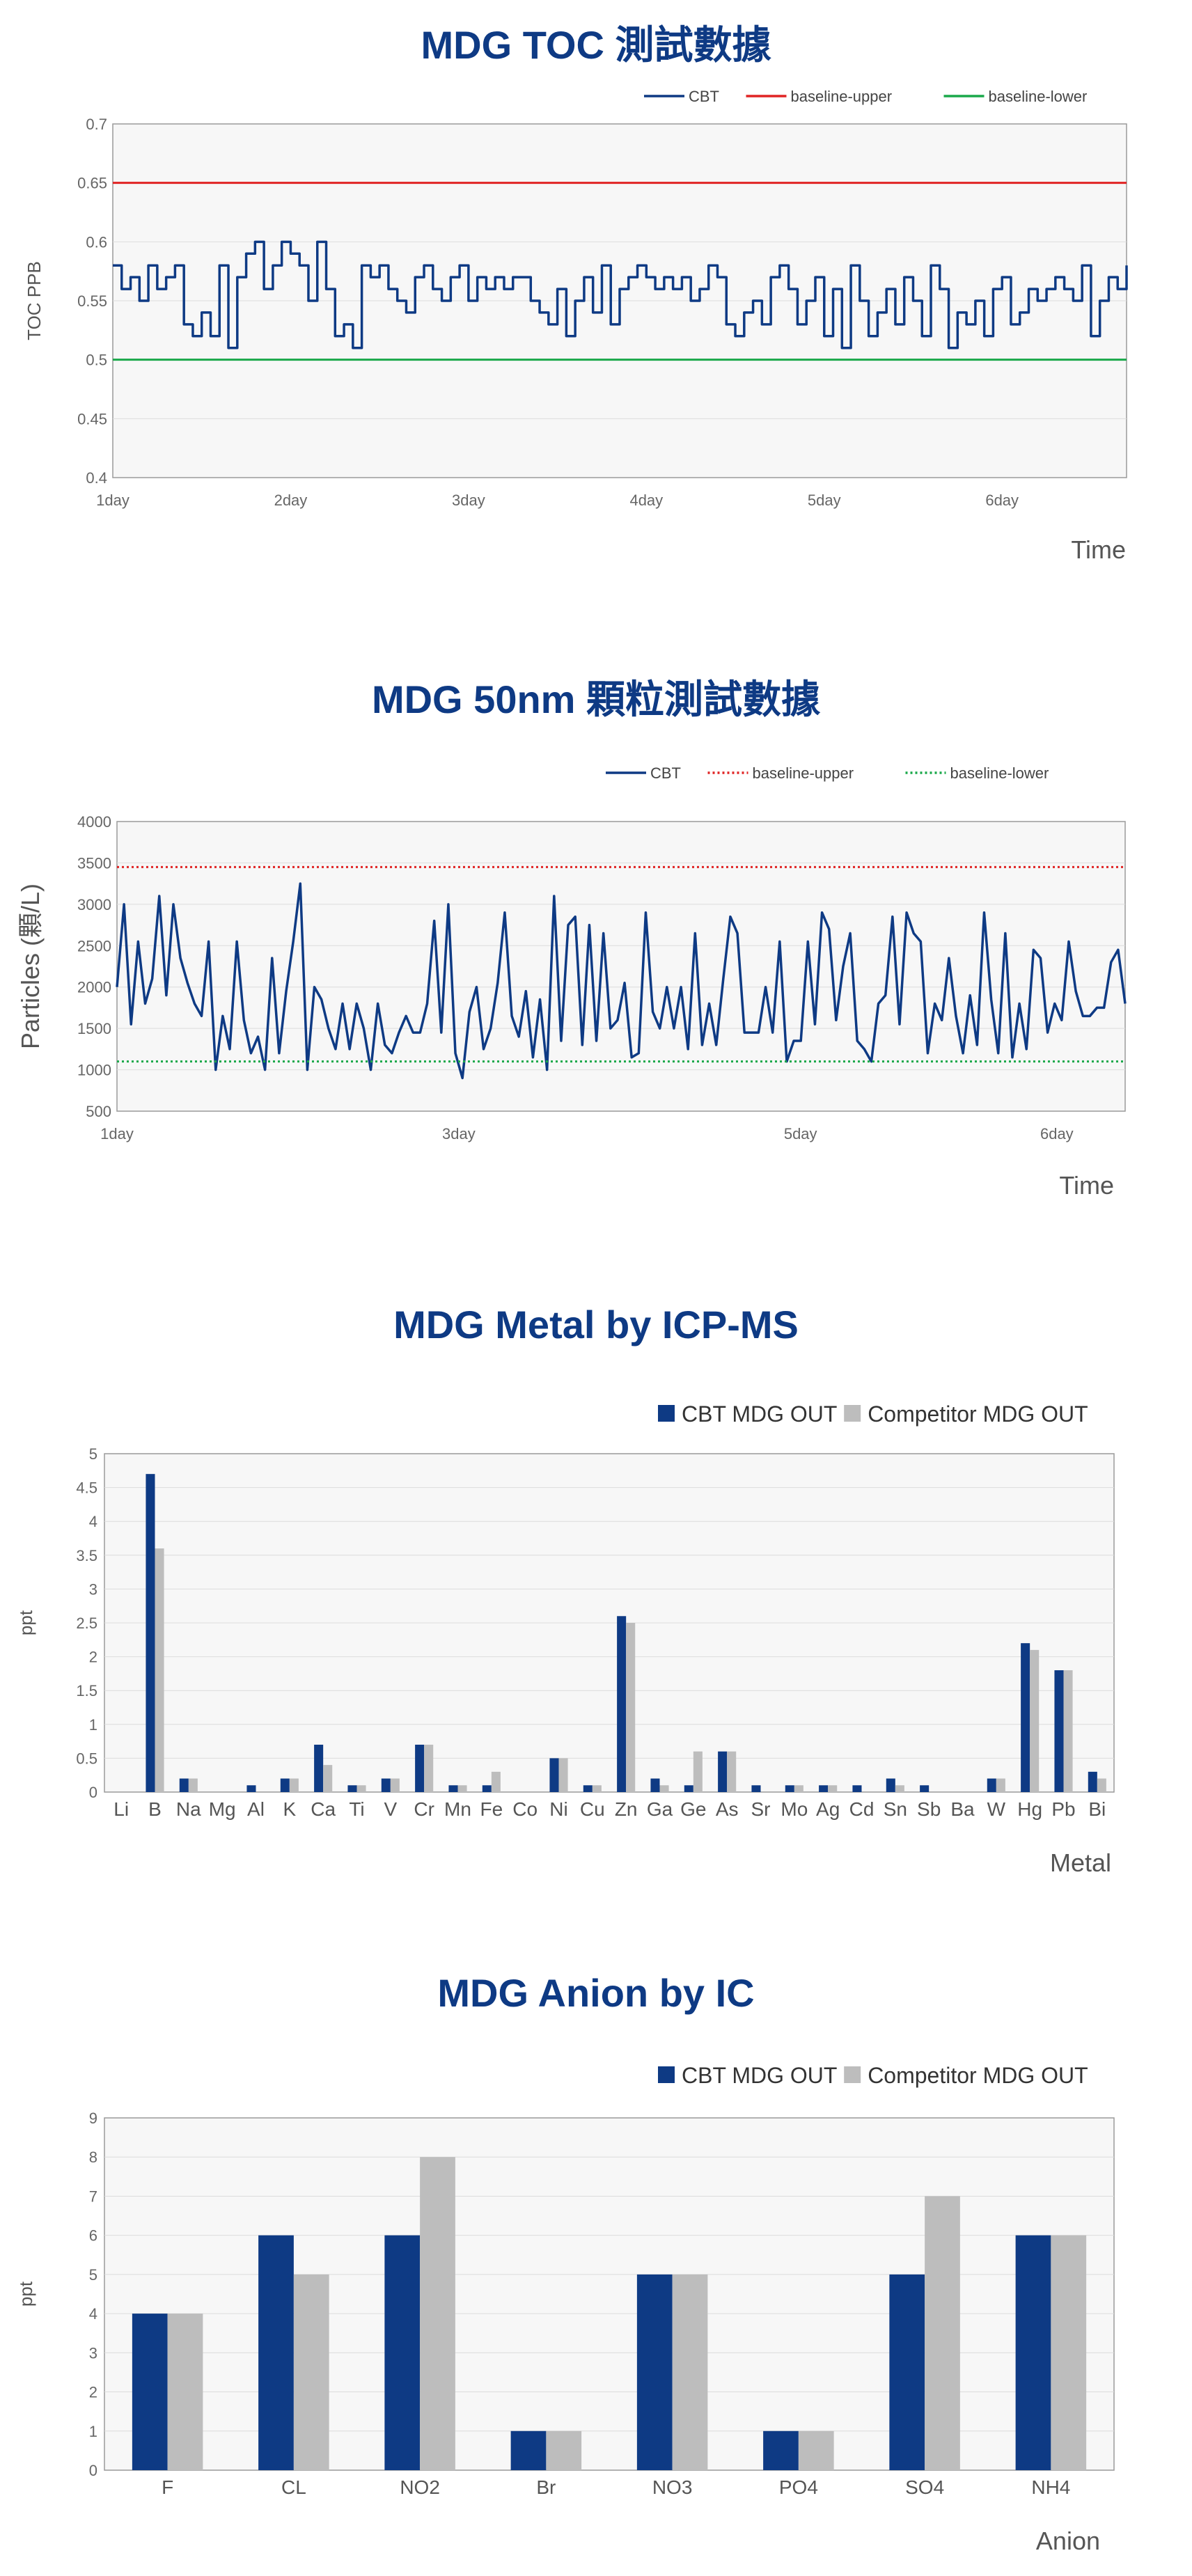 The width and height of the screenshot is (1192, 2576). What do you see at coordinates (94, 1070) in the screenshot?
I see `y-tick-label: 1000` at bounding box center [94, 1070].